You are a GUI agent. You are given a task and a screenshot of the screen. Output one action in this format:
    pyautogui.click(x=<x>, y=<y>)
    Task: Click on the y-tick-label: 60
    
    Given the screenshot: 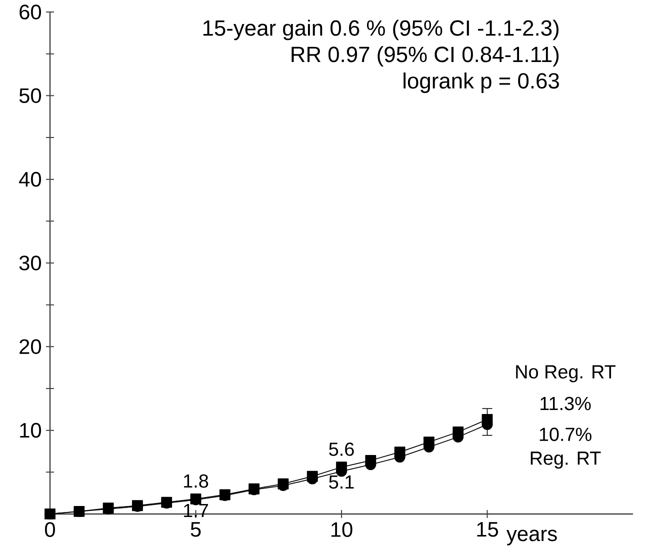 What is the action you would take?
    pyautogui.click(x=31, y=12)
    